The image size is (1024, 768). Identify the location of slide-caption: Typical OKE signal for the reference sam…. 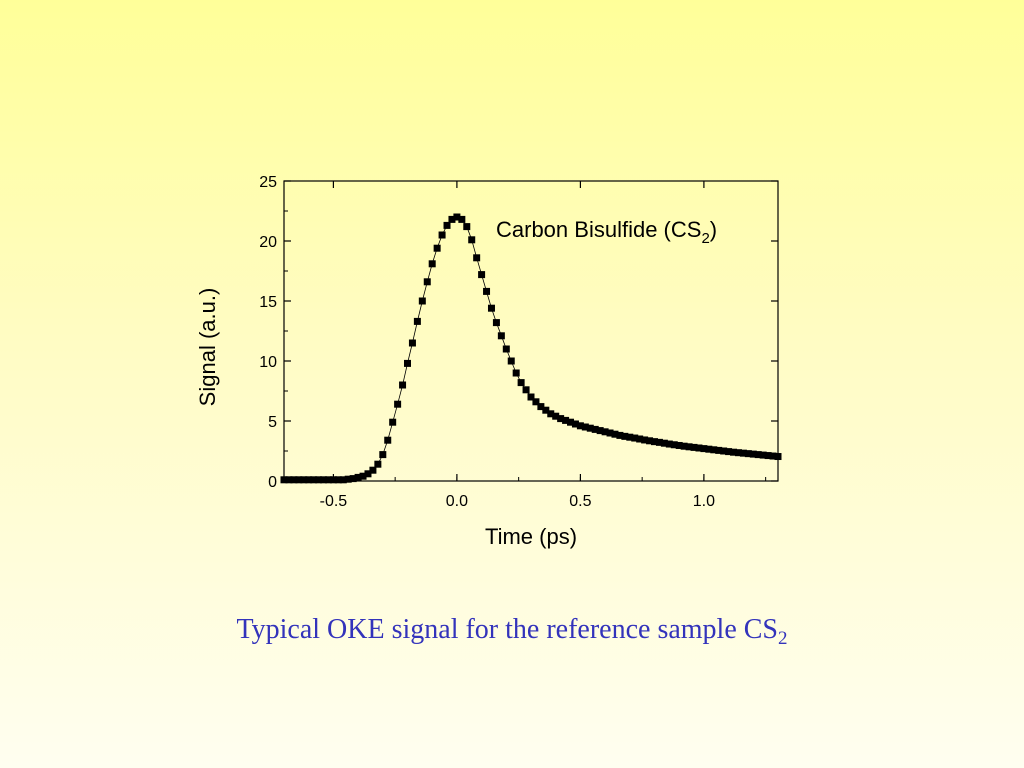
(512, 631).